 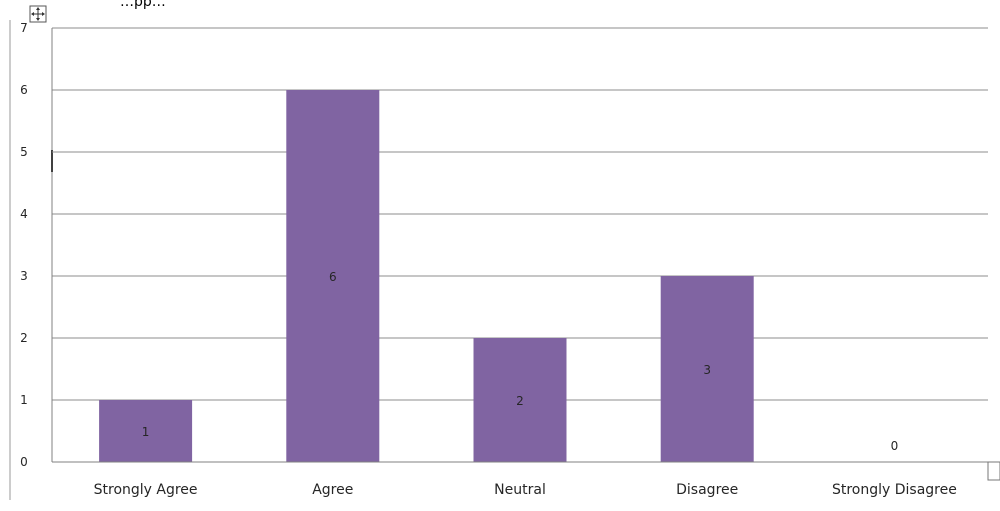 What do you see at coordinates (895, 446) in the screenshot?
I see `data-label: 0` at bounding box center [895, 446].